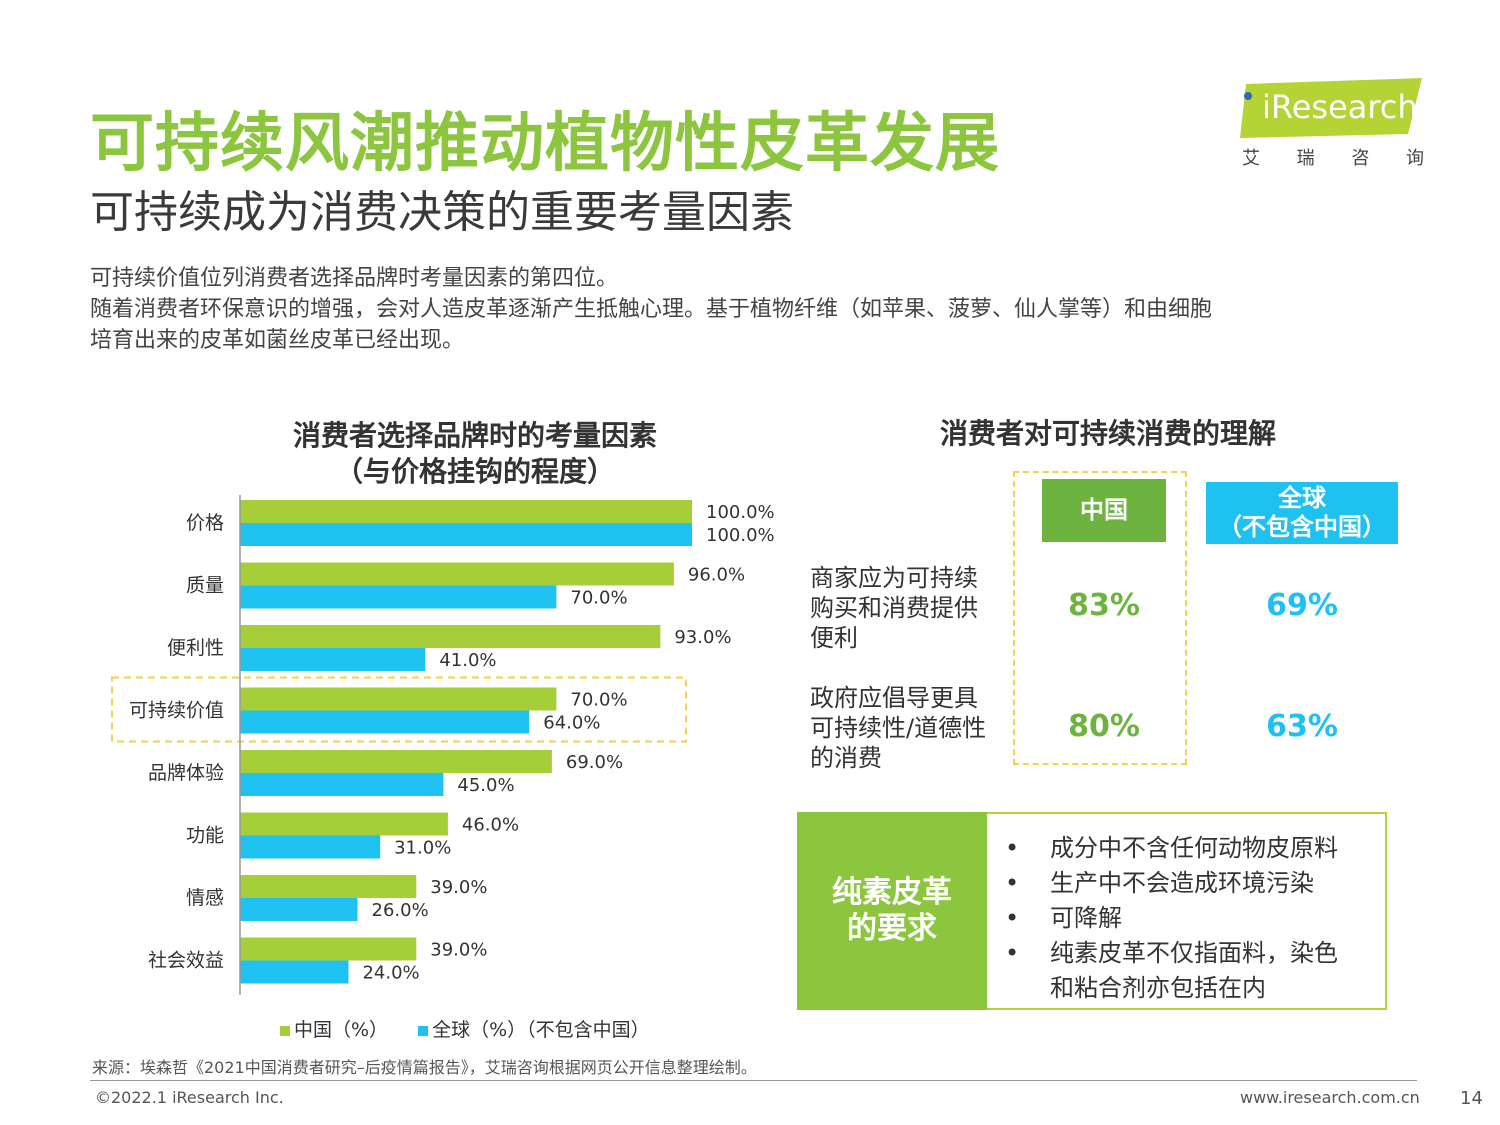 The image size is (1500, 1125). Describe the element at coordinates (1330, 1097) in the screenshot. I see `website-link: www.iresearch.com.cn` at that location.